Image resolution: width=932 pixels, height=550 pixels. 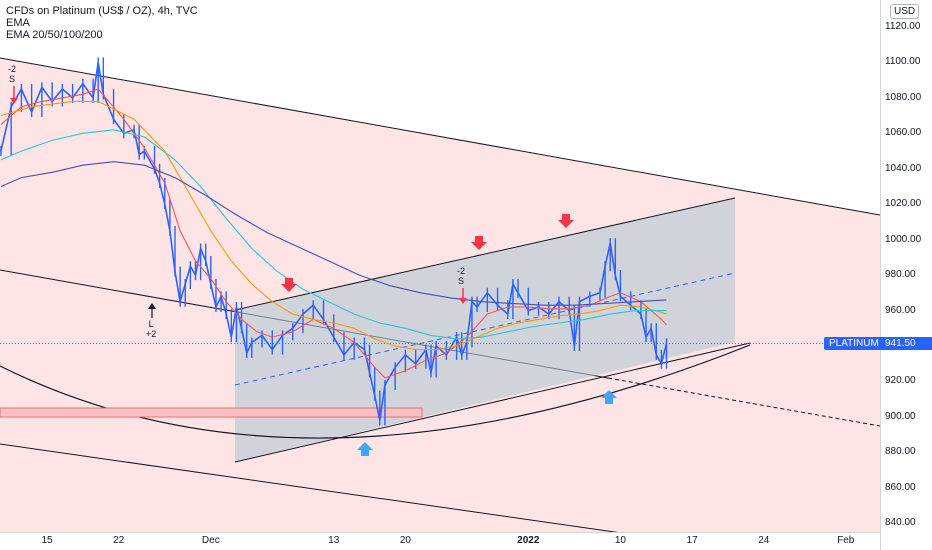 I want to click on y-tick-label: 1120.00, so click(x=903, y=26).